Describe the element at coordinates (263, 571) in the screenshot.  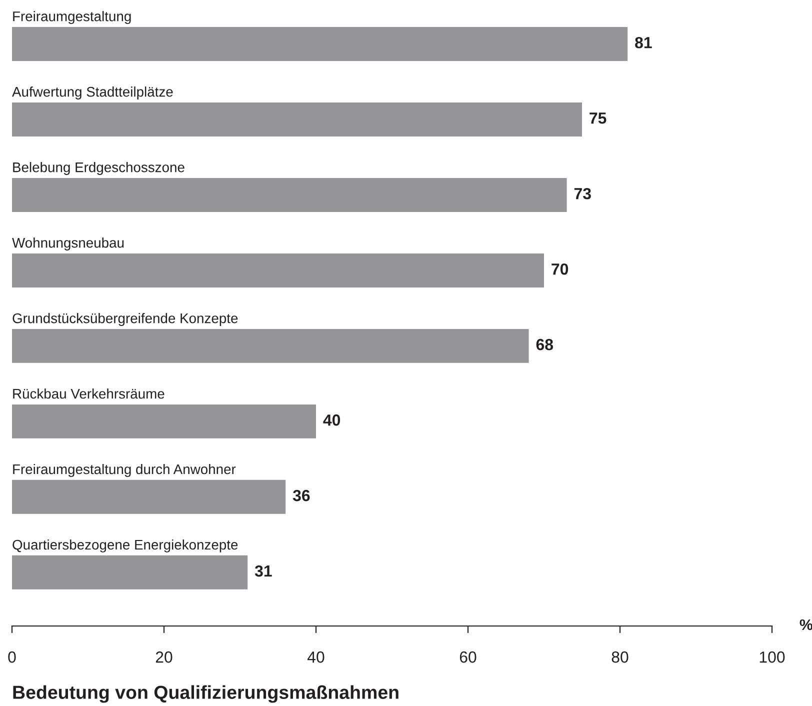
I see `data-label: 31` at that location.